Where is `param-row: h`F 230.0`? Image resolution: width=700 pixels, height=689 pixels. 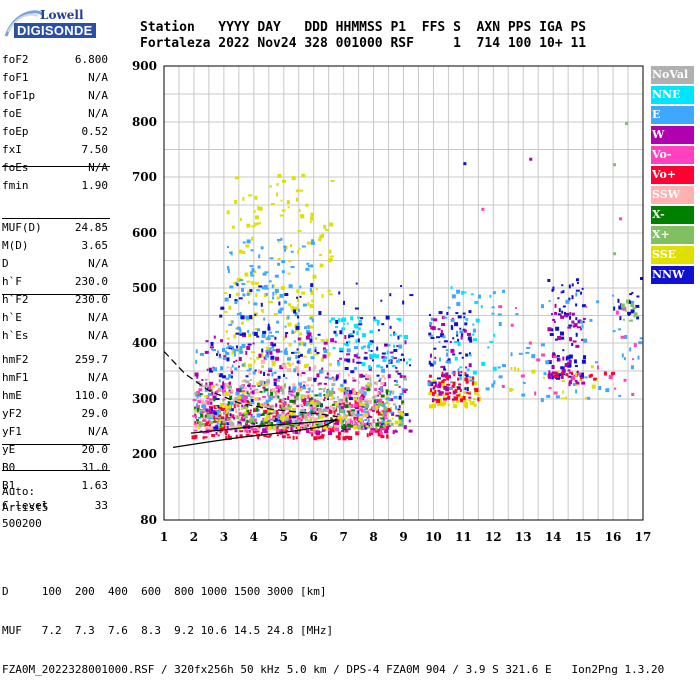
param-row: h`F 230.0 is located at coordinates (55, 282).